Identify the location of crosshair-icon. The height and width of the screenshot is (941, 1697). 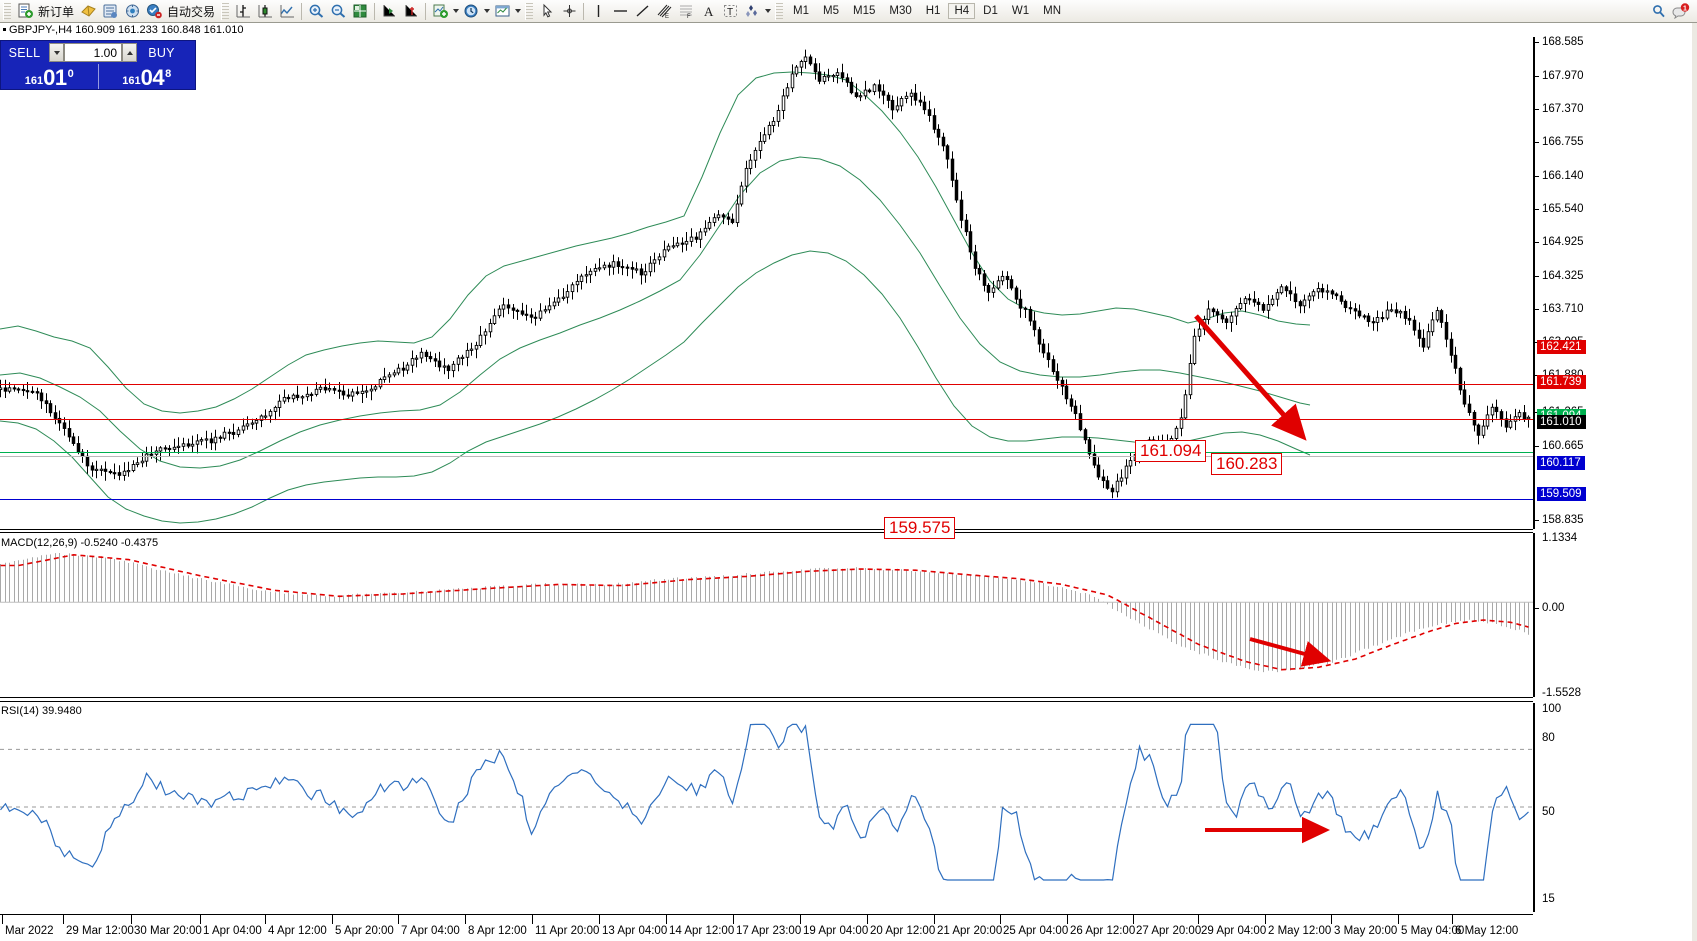
(569, 11).